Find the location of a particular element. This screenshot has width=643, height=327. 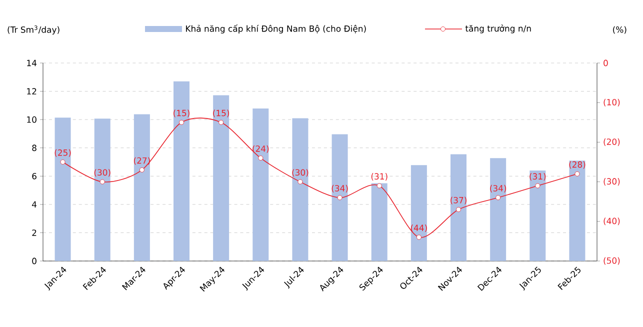

y-tick-label: 14 is located at coordinates (32, 63).